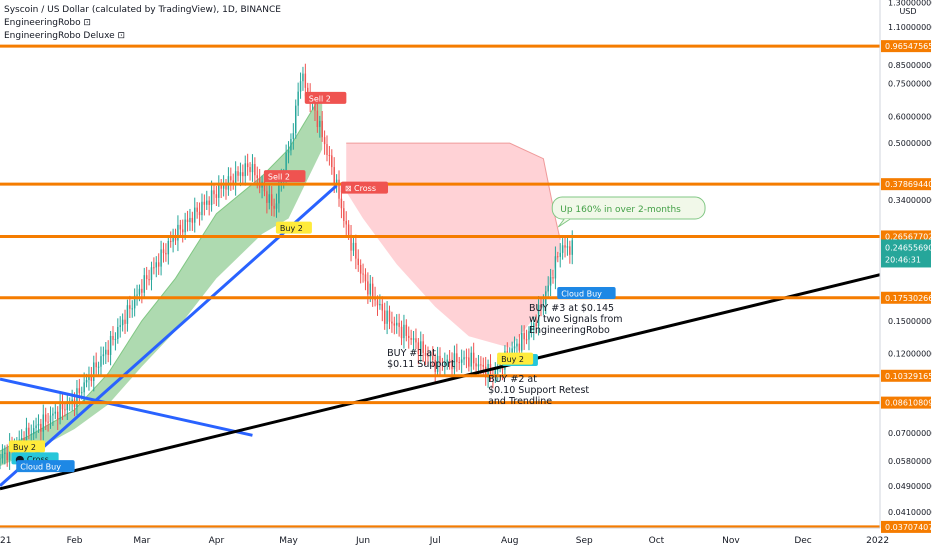 The width and height of the screenshot is (932, 550). I want to click on sell-signal-bg, so click(325, 97).